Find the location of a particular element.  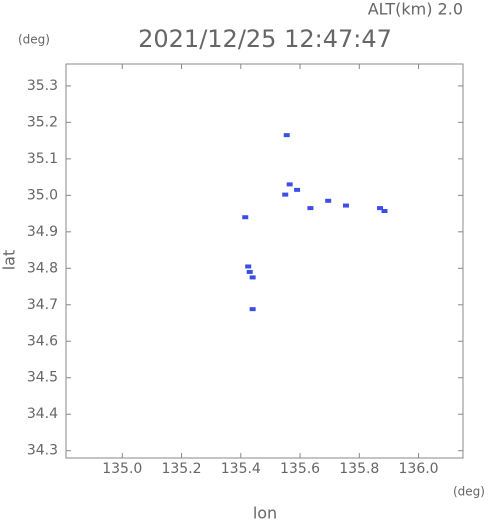

y-tick-label: 34.9 is located at coordinates (42, 232).